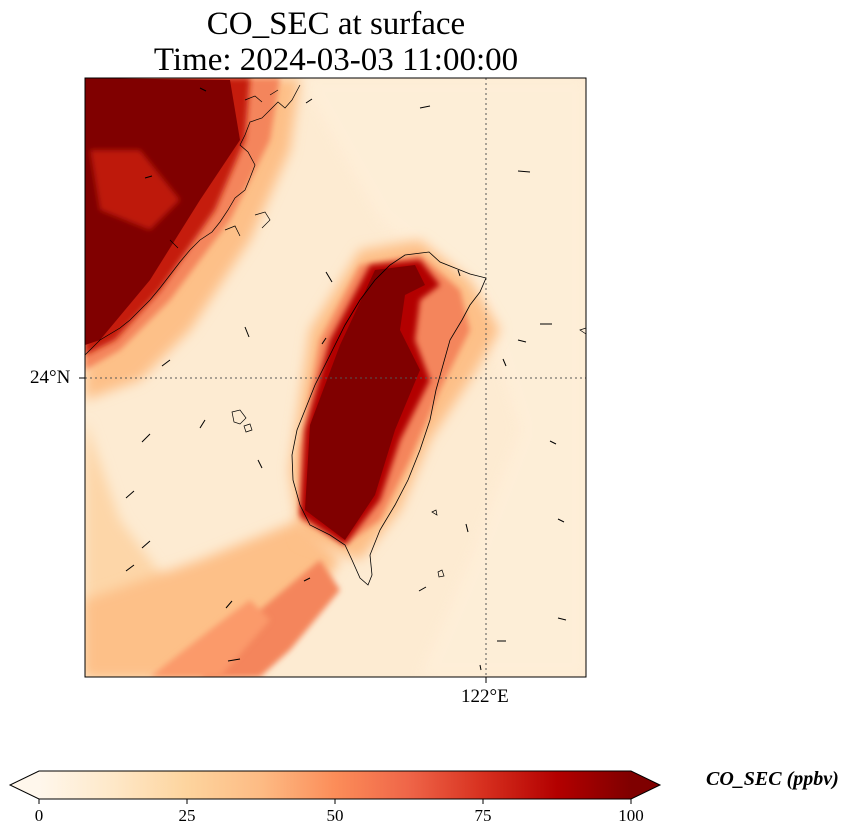  Describe the element at coordinates (242, 421) in the screenshot. I see `penghu-islands` at that location.